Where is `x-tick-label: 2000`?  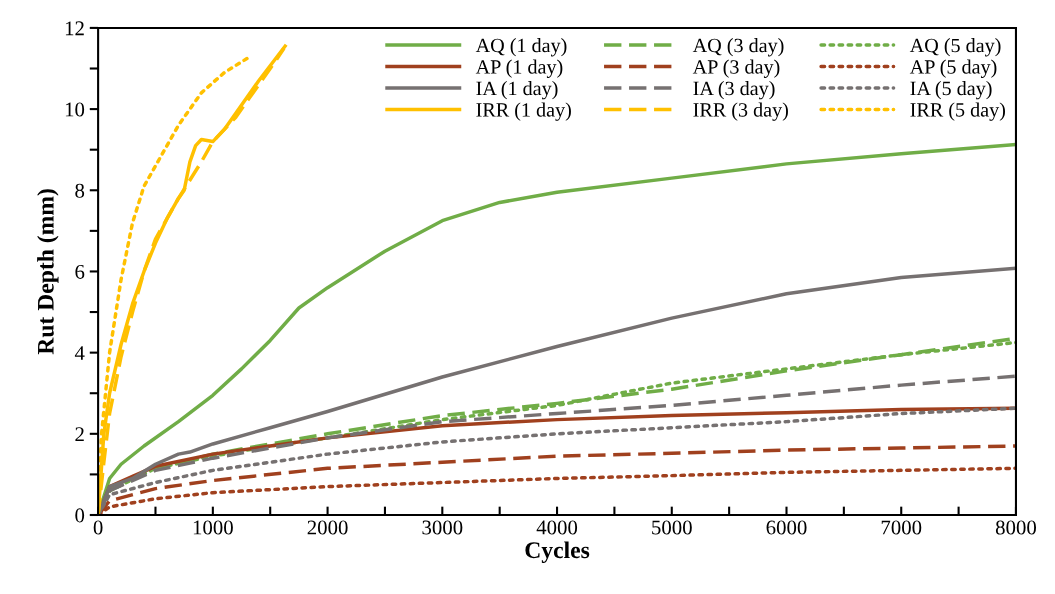
x-tick-label: 2000 is located at coordinates (327, 527).